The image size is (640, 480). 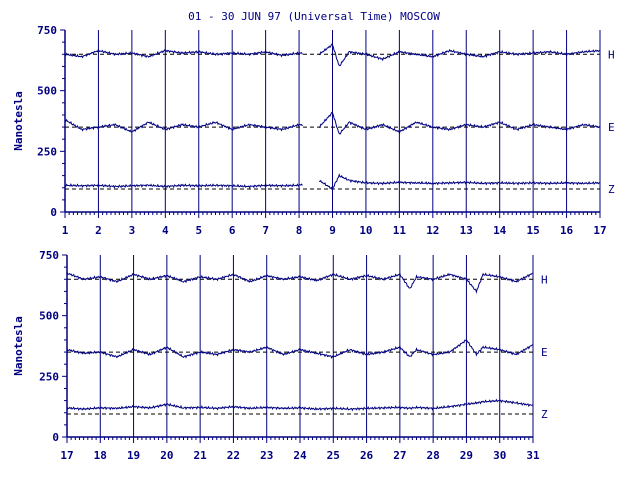 I want to click on x-tick-label: 7, so click(x=265, y=230).